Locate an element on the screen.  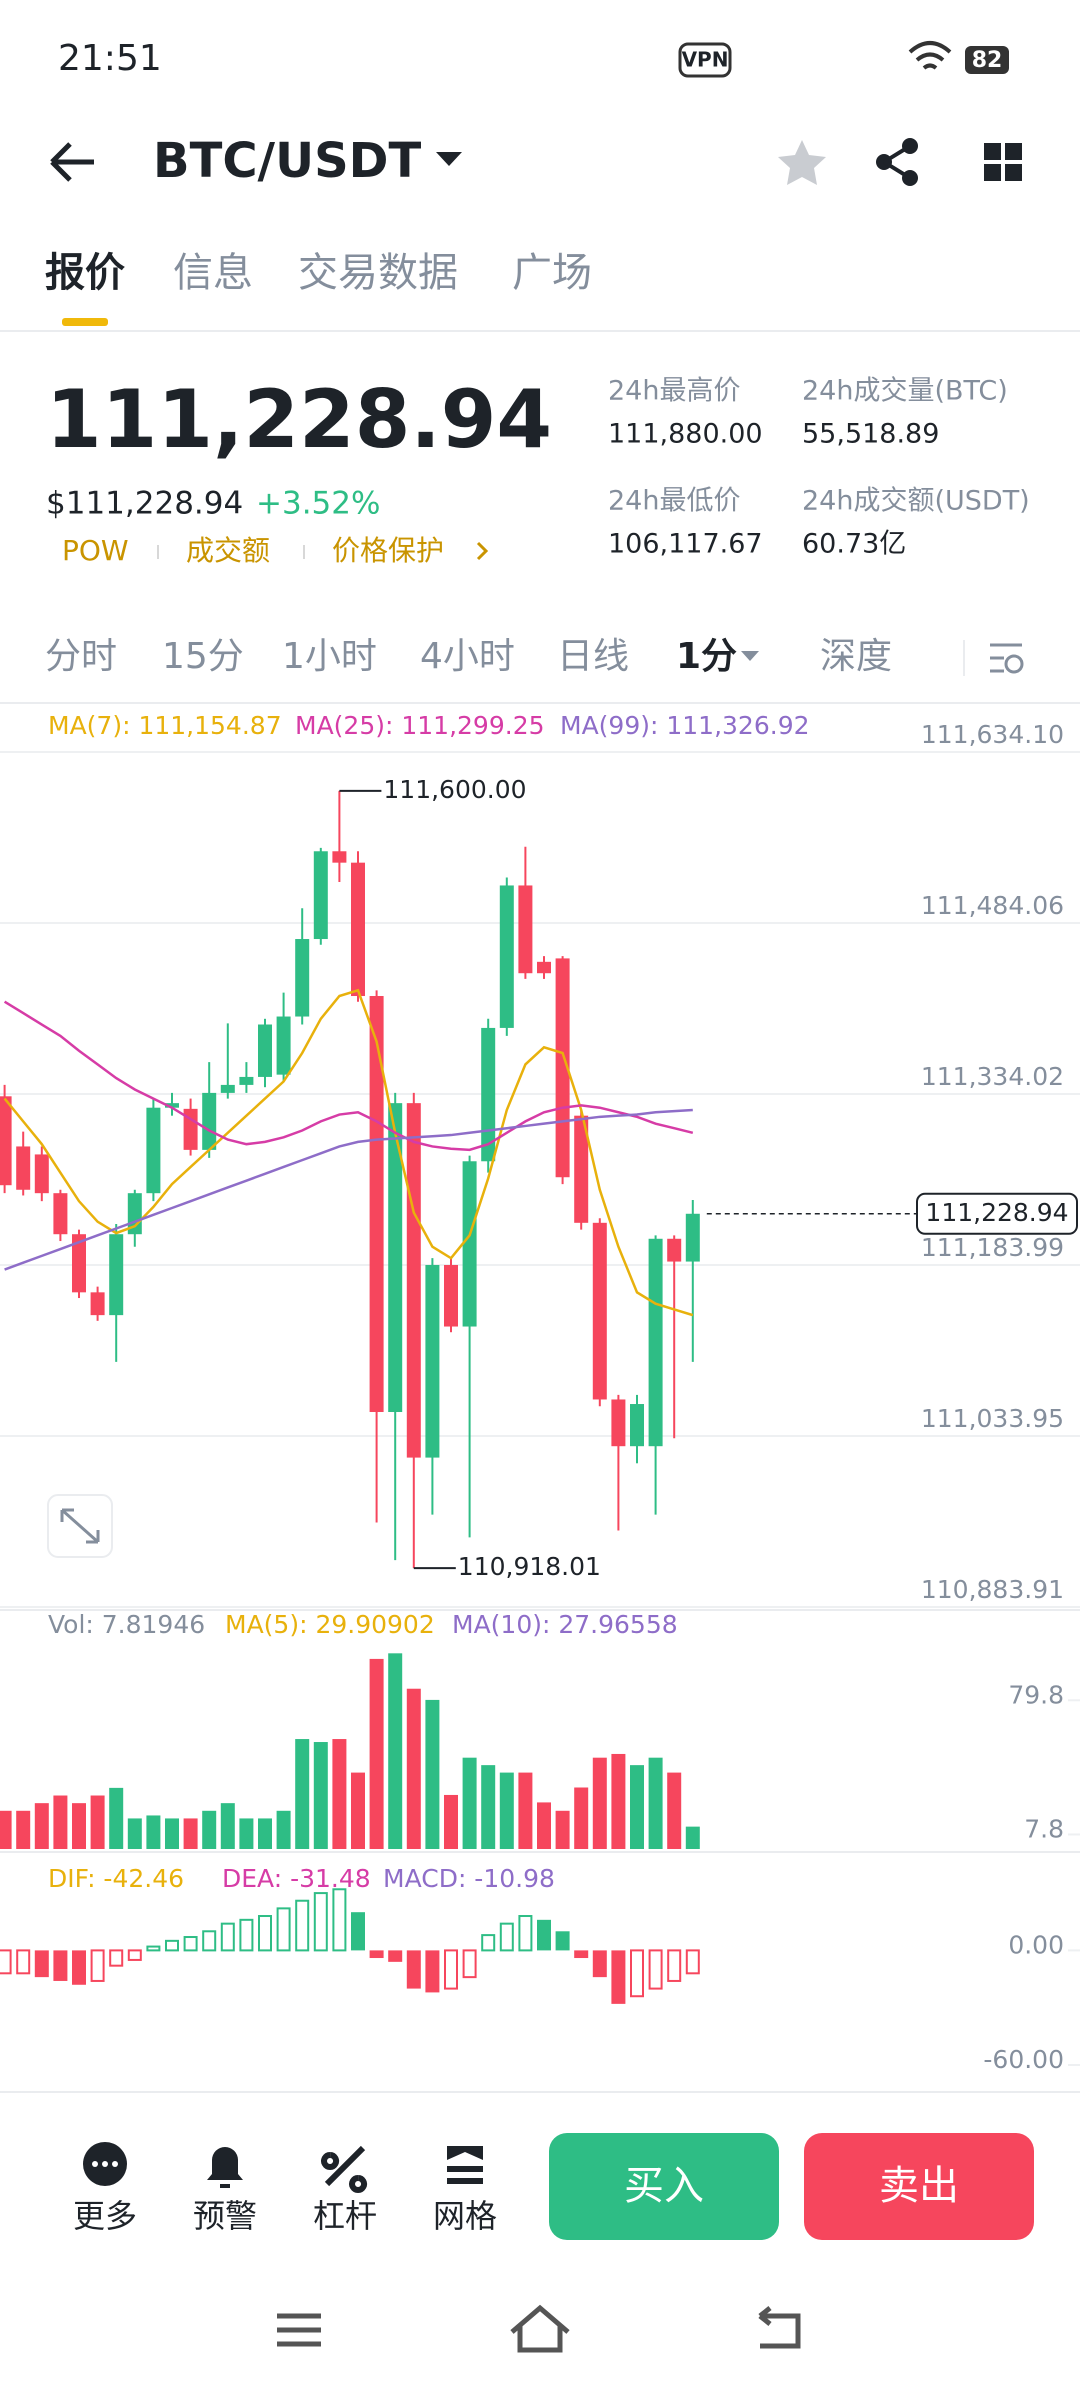
y-tick-label: 111,033.95 is located at coordinates (992, 1418).